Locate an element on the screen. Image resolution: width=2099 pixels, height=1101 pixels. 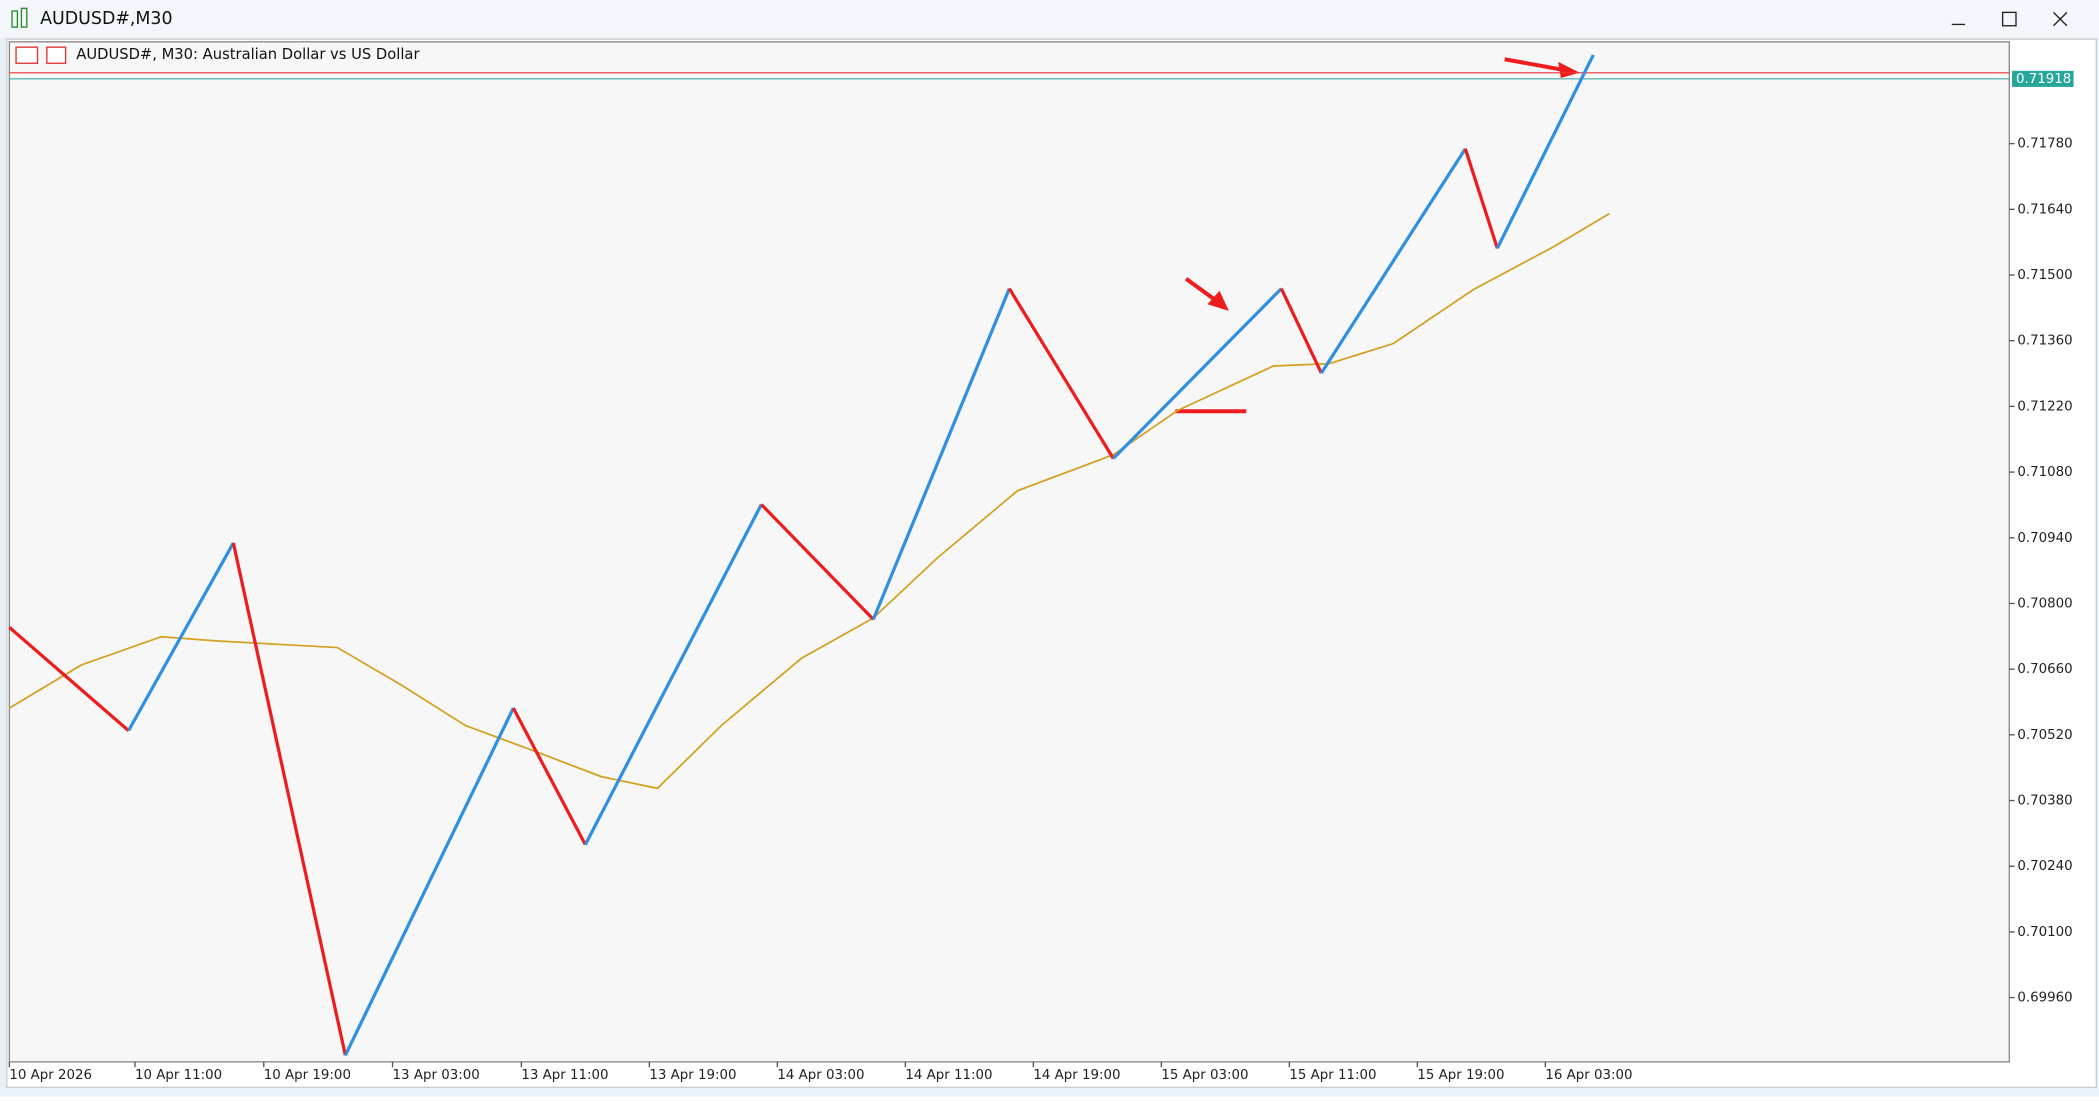
y-tick-label: 0.70660 is located at coordinates (2044, 669).